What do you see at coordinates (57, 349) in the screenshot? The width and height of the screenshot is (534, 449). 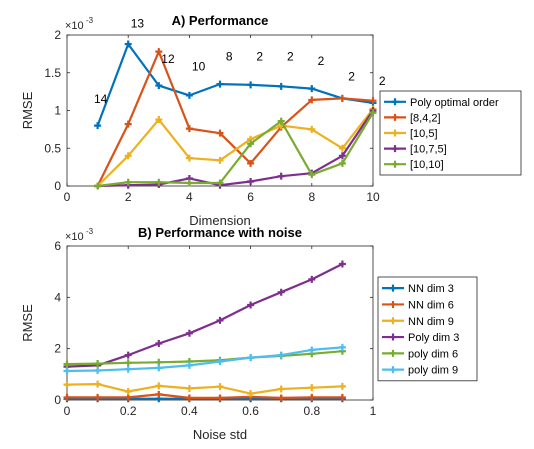 I see `y-tick-label: 2` at bounding box center [57, 349].